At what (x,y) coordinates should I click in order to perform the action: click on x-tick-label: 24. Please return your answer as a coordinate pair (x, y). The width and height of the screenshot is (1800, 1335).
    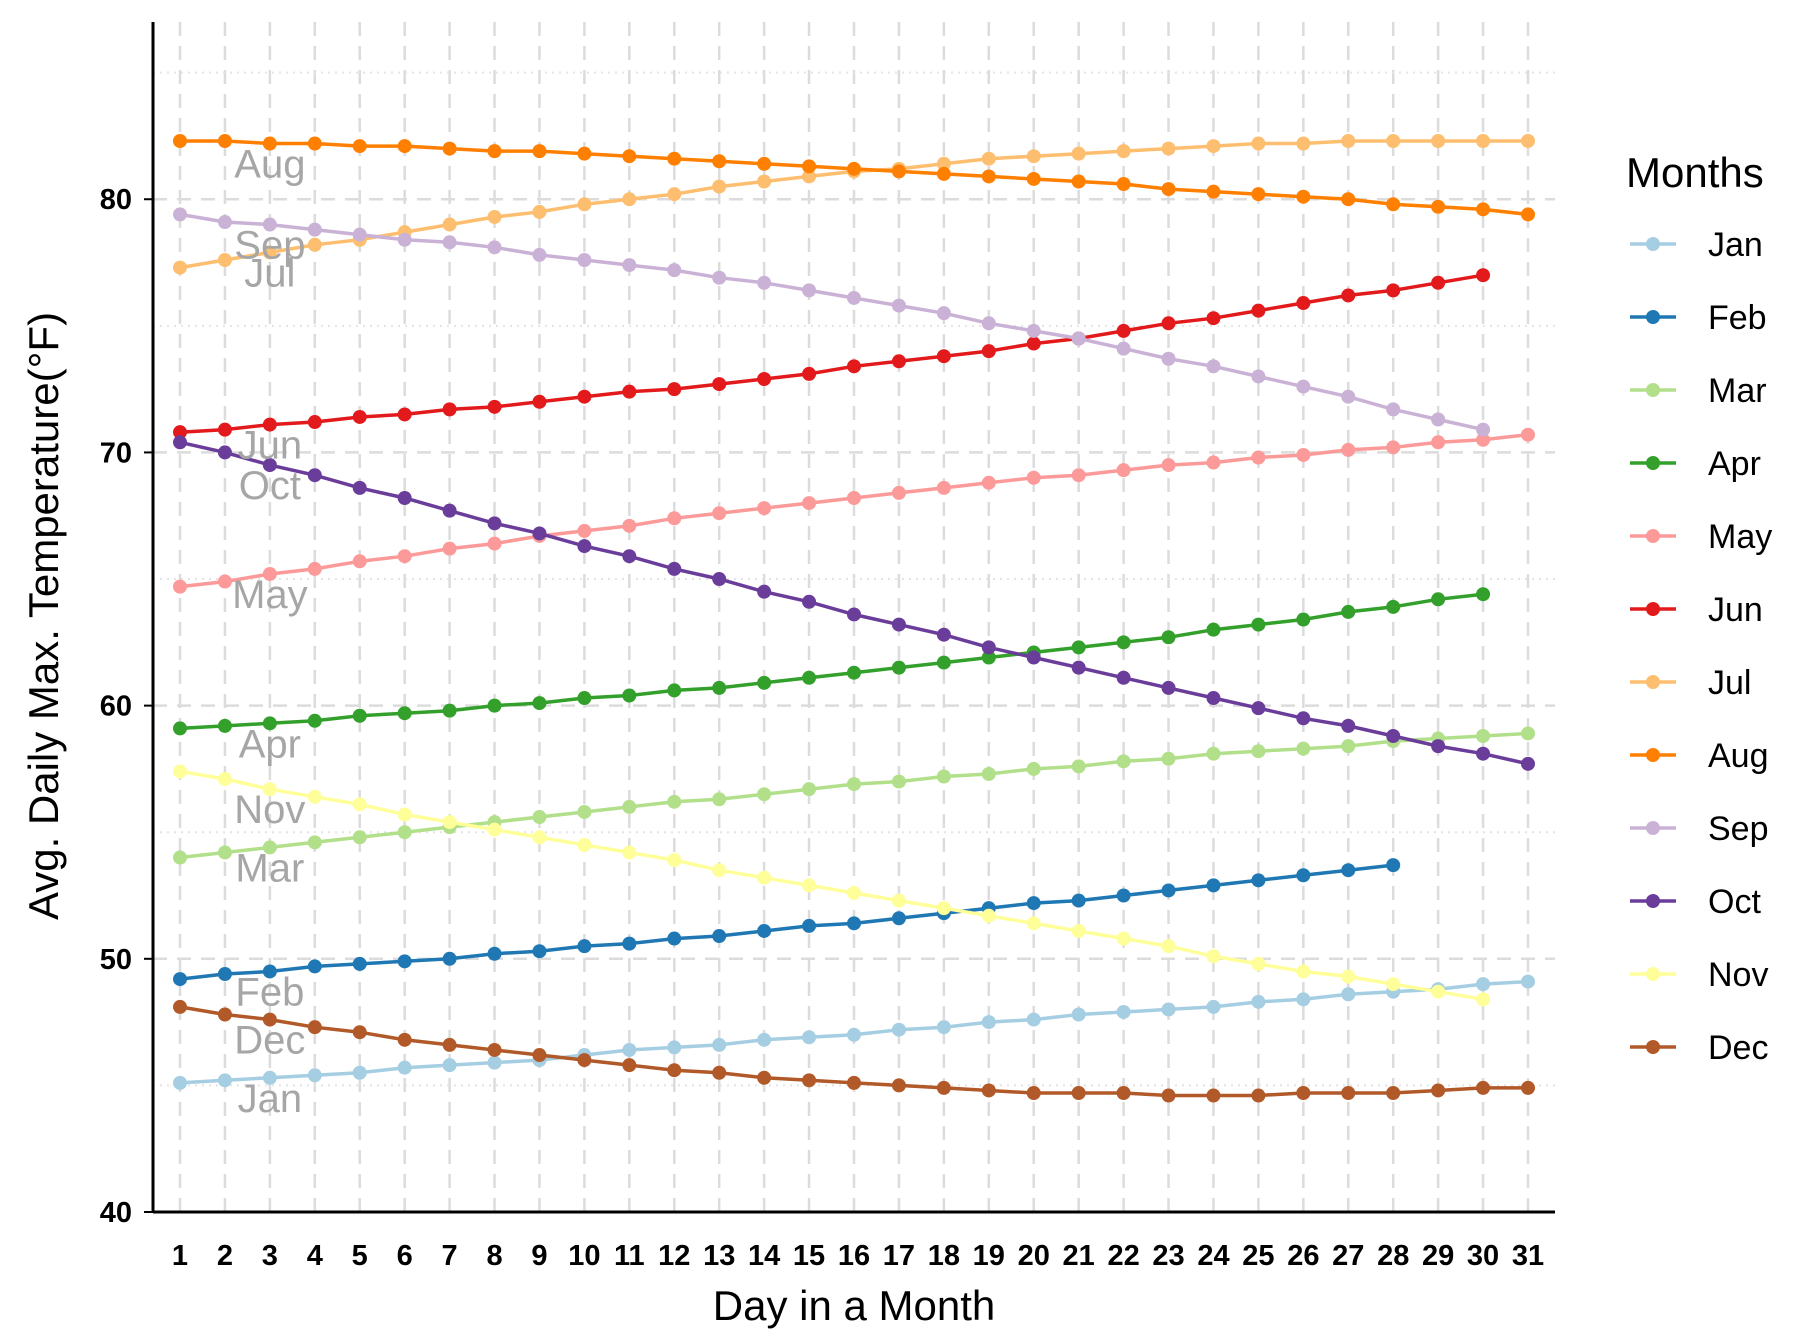
    Looking at the image, I should click on (1213, 1256).